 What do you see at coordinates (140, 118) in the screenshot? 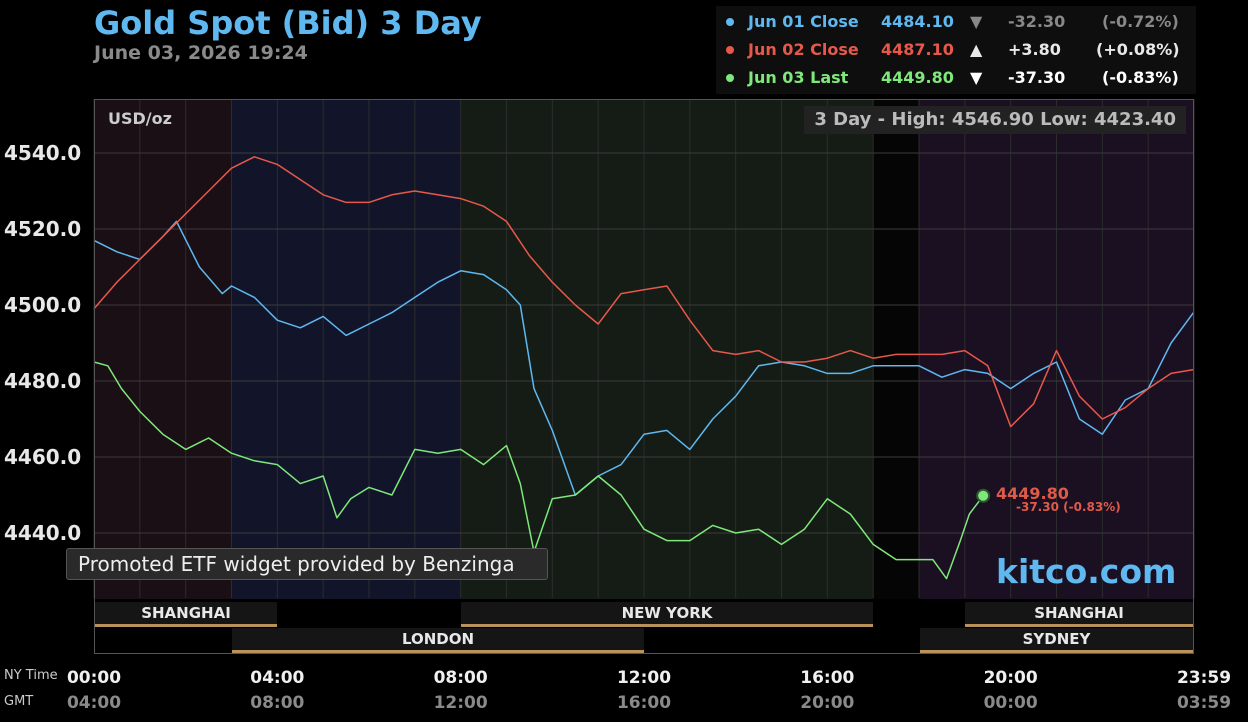
I see `unit-label: USD/oz` at bounding box center [140, 118].